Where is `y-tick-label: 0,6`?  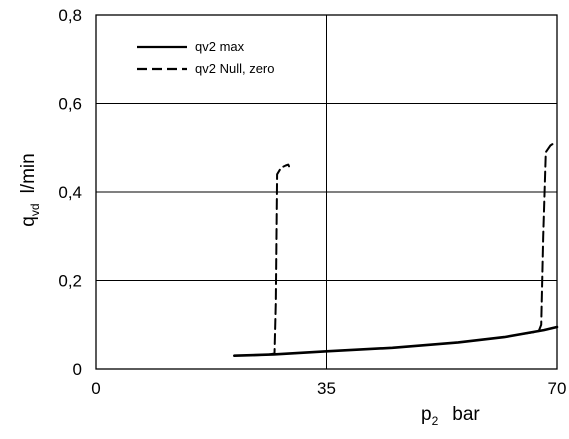 y-tick-label: 0,6 is located at coordinates (70, 104).